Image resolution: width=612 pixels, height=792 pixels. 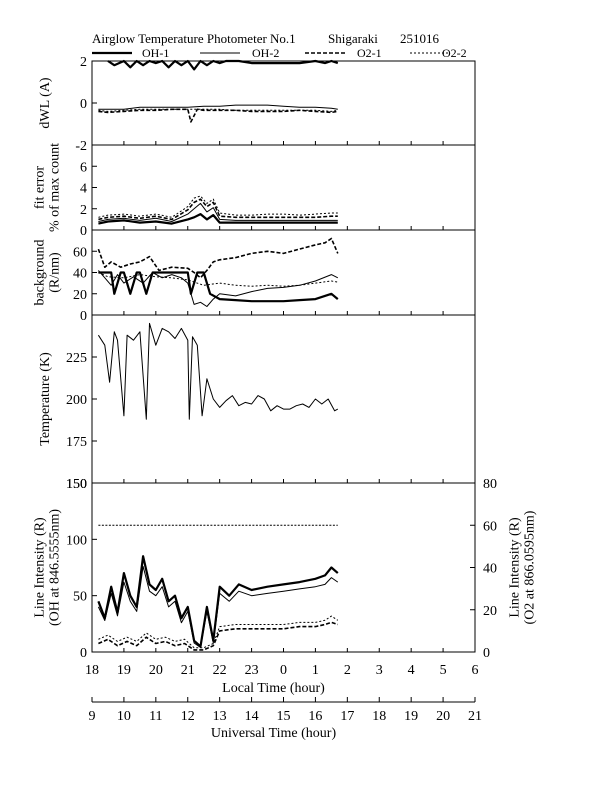 What do you see at coordinates (40, 567) in the screenshot?
I see `panel-intensity-ylabel-left-line-1: Line Intensity (R)` at bounding box center [40, 567].